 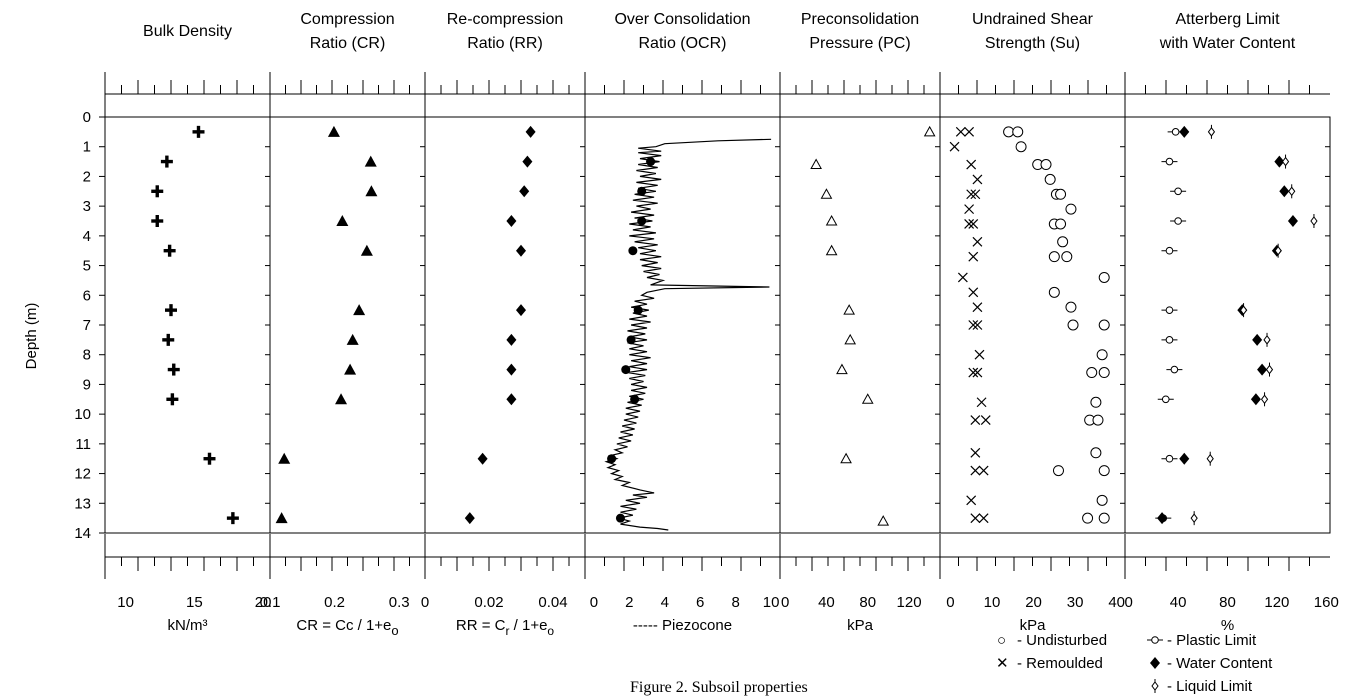 I want to click on legend-plastic-label: - Plastic Limit, so click(x=1212, y=640).